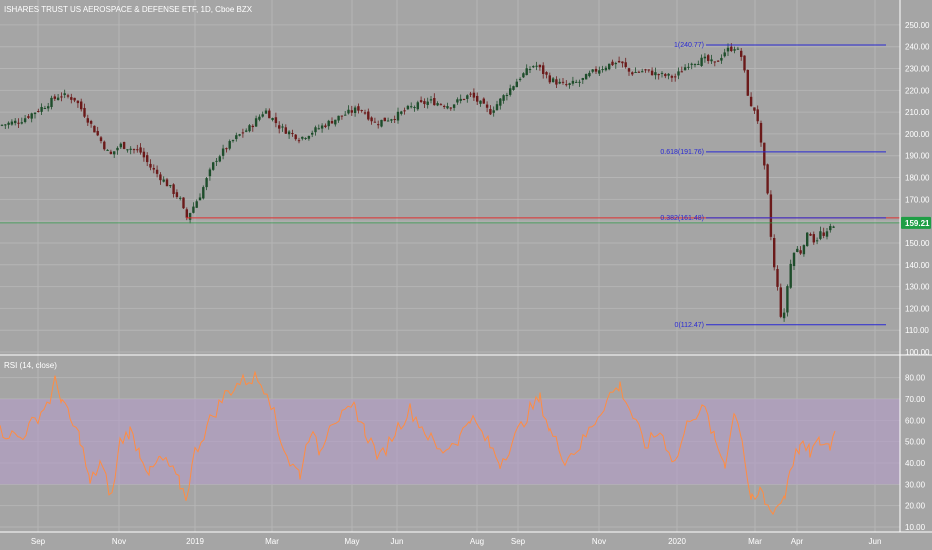 Image resolution: width=932 pixels, height=550 pixels. What do you see at coordinates (915, 442) in the screenshot?
I see `rsi-tick: 50.00` at bounding box center [915, 442].